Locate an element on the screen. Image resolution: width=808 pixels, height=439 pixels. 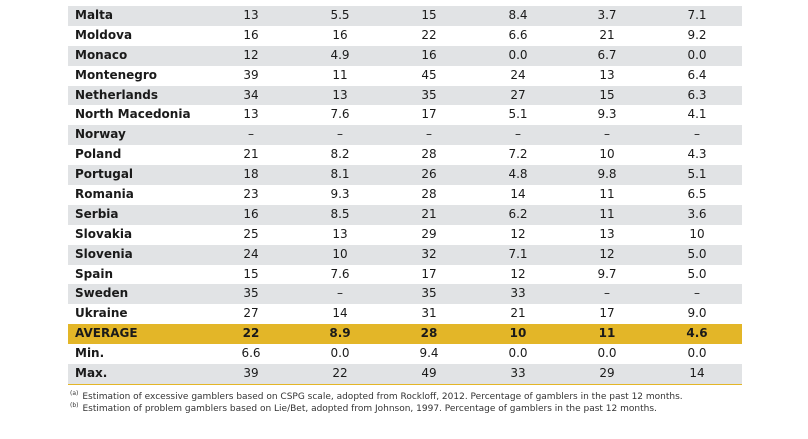
row-label: North Macedonia is located at coordinates (133, 114).